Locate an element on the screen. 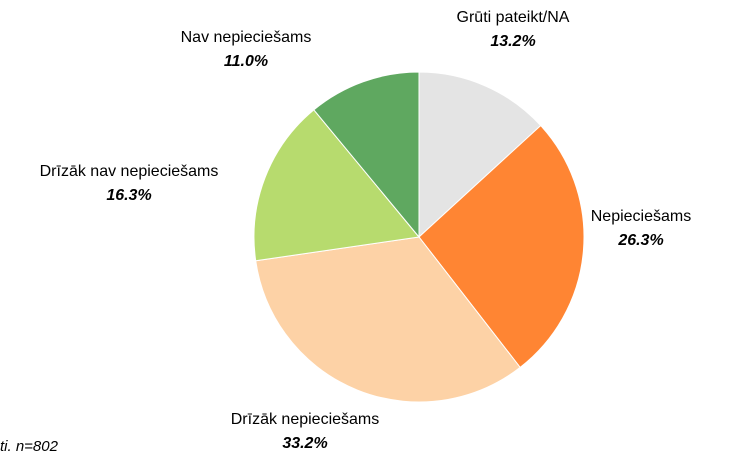 This screenshot has width=730, height=457. slice-label: Nepieciešams is located at coordinates (641, 216).